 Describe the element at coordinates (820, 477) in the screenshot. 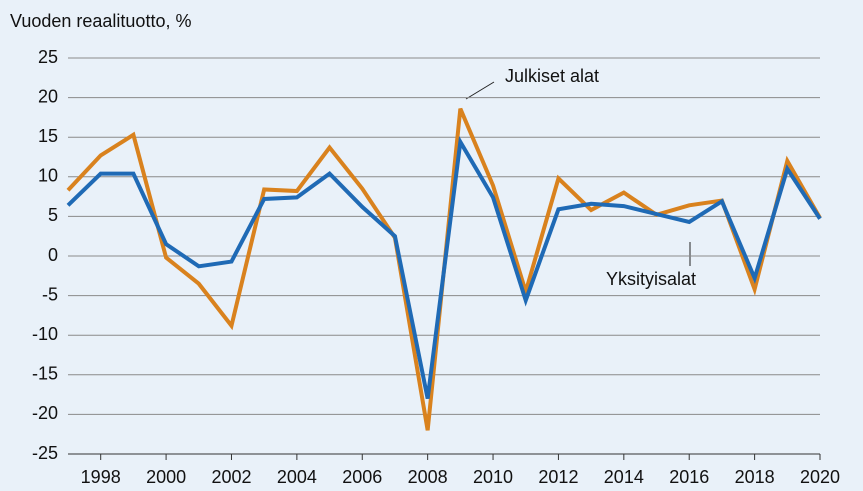

I see `x-tick-label: 2020` at that location.